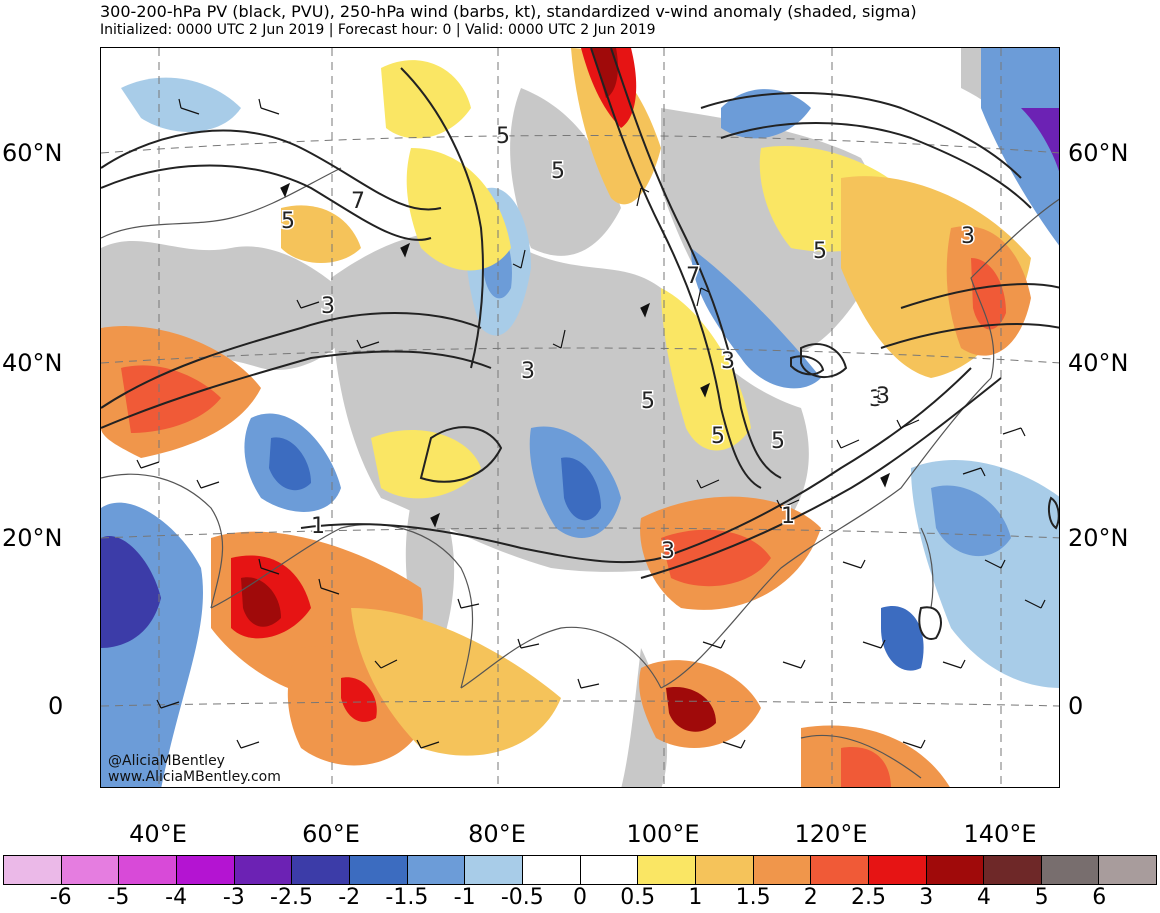 This screenshot has height=913, width=1160. What do you see at coordinates (497, 834) in the screenshot?
I see `lon-label: 80°E` at bounding box center [497, 834].